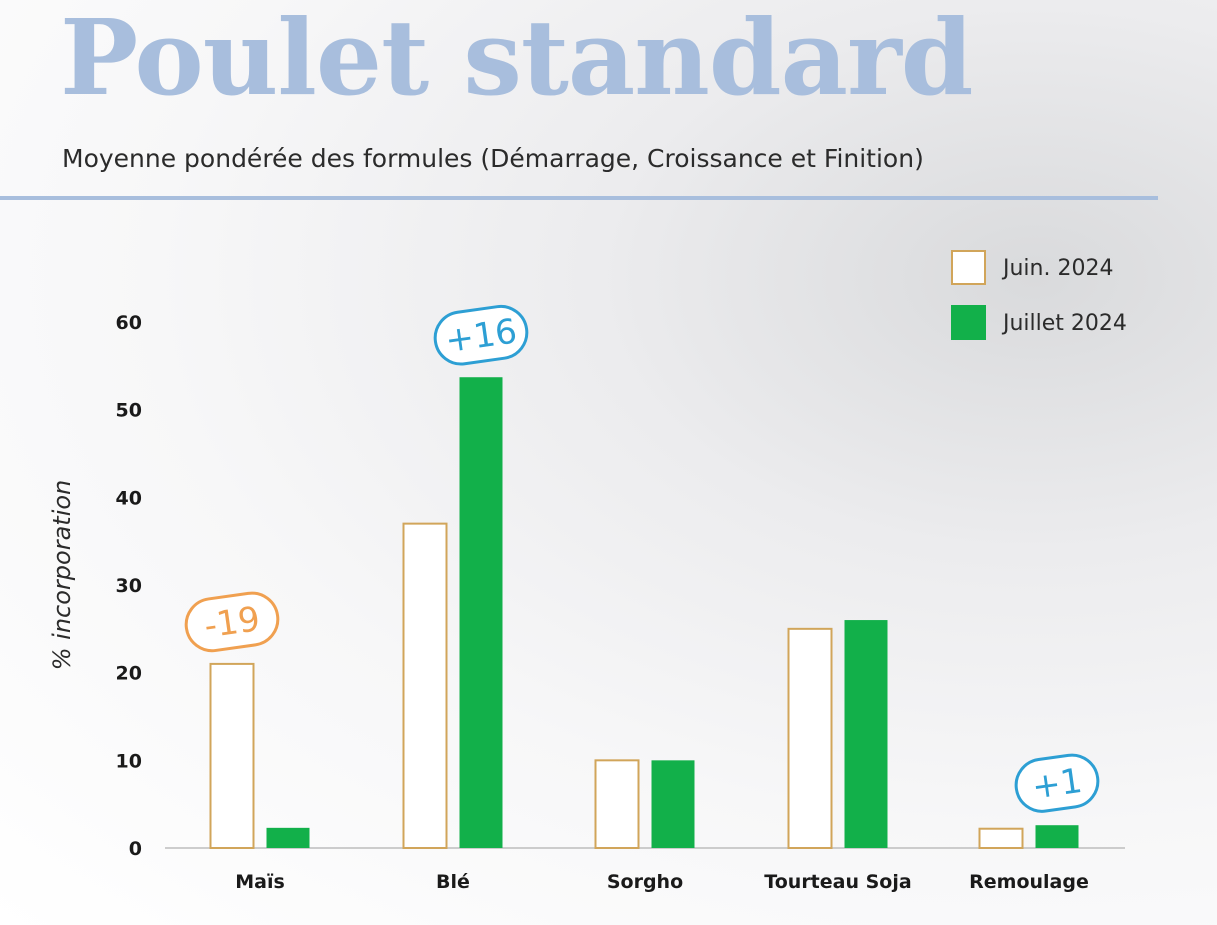 This screenshot has width=1217, height=925. I want to click on x-tick-label: Sorgho, so click(645, 882).